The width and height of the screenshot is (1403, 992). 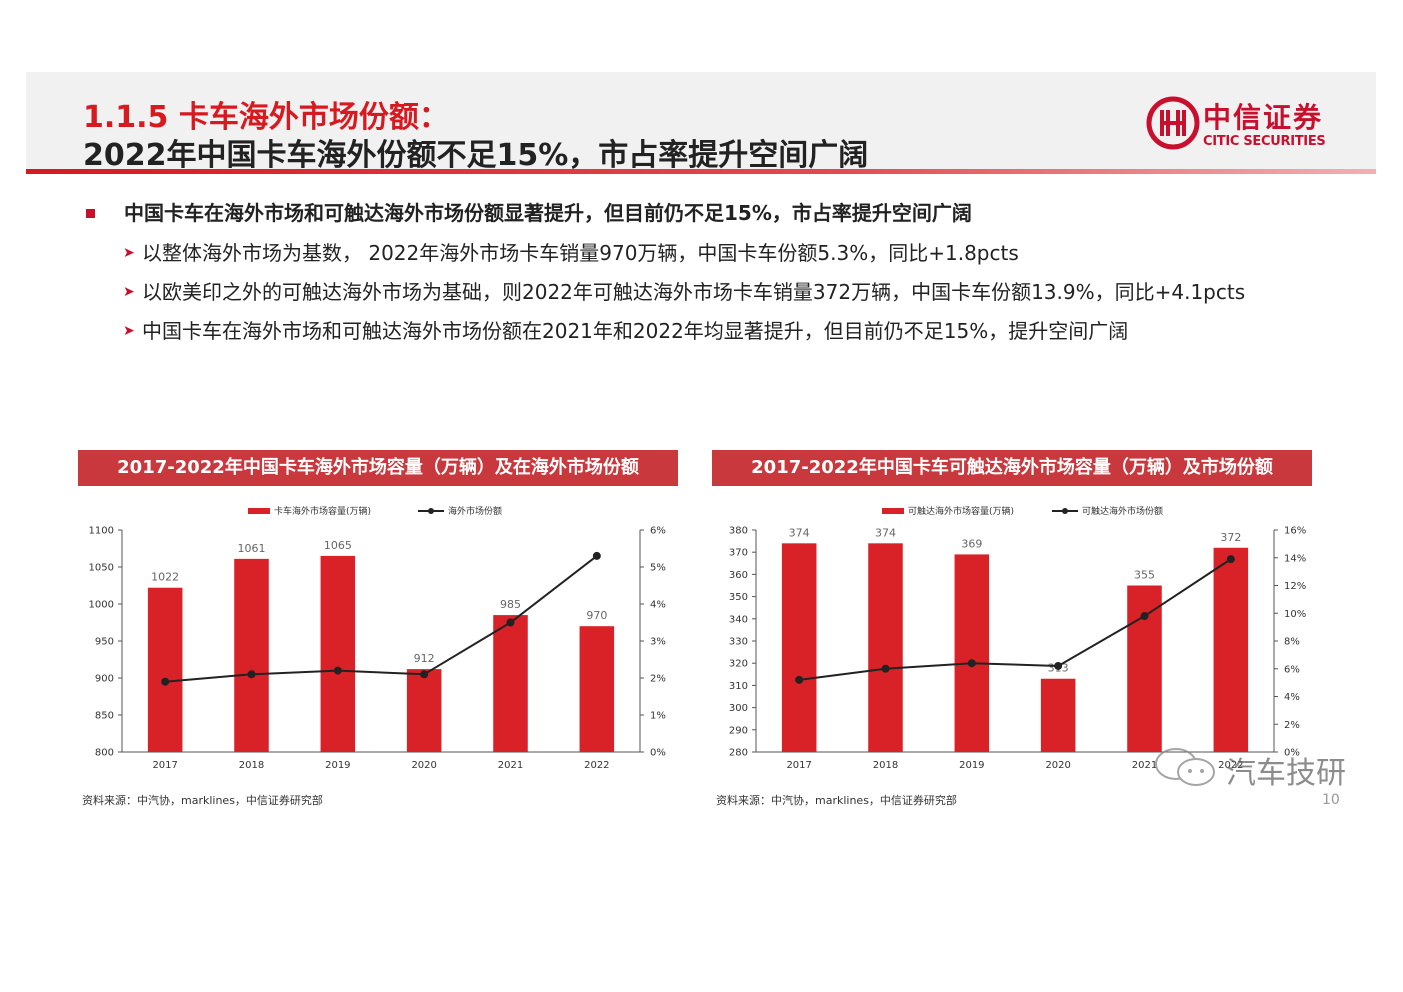 What do you see at coordinates (738, 531) in the screenshot?
I see `y-tick-label: 380` at bounding box center [738, 531].